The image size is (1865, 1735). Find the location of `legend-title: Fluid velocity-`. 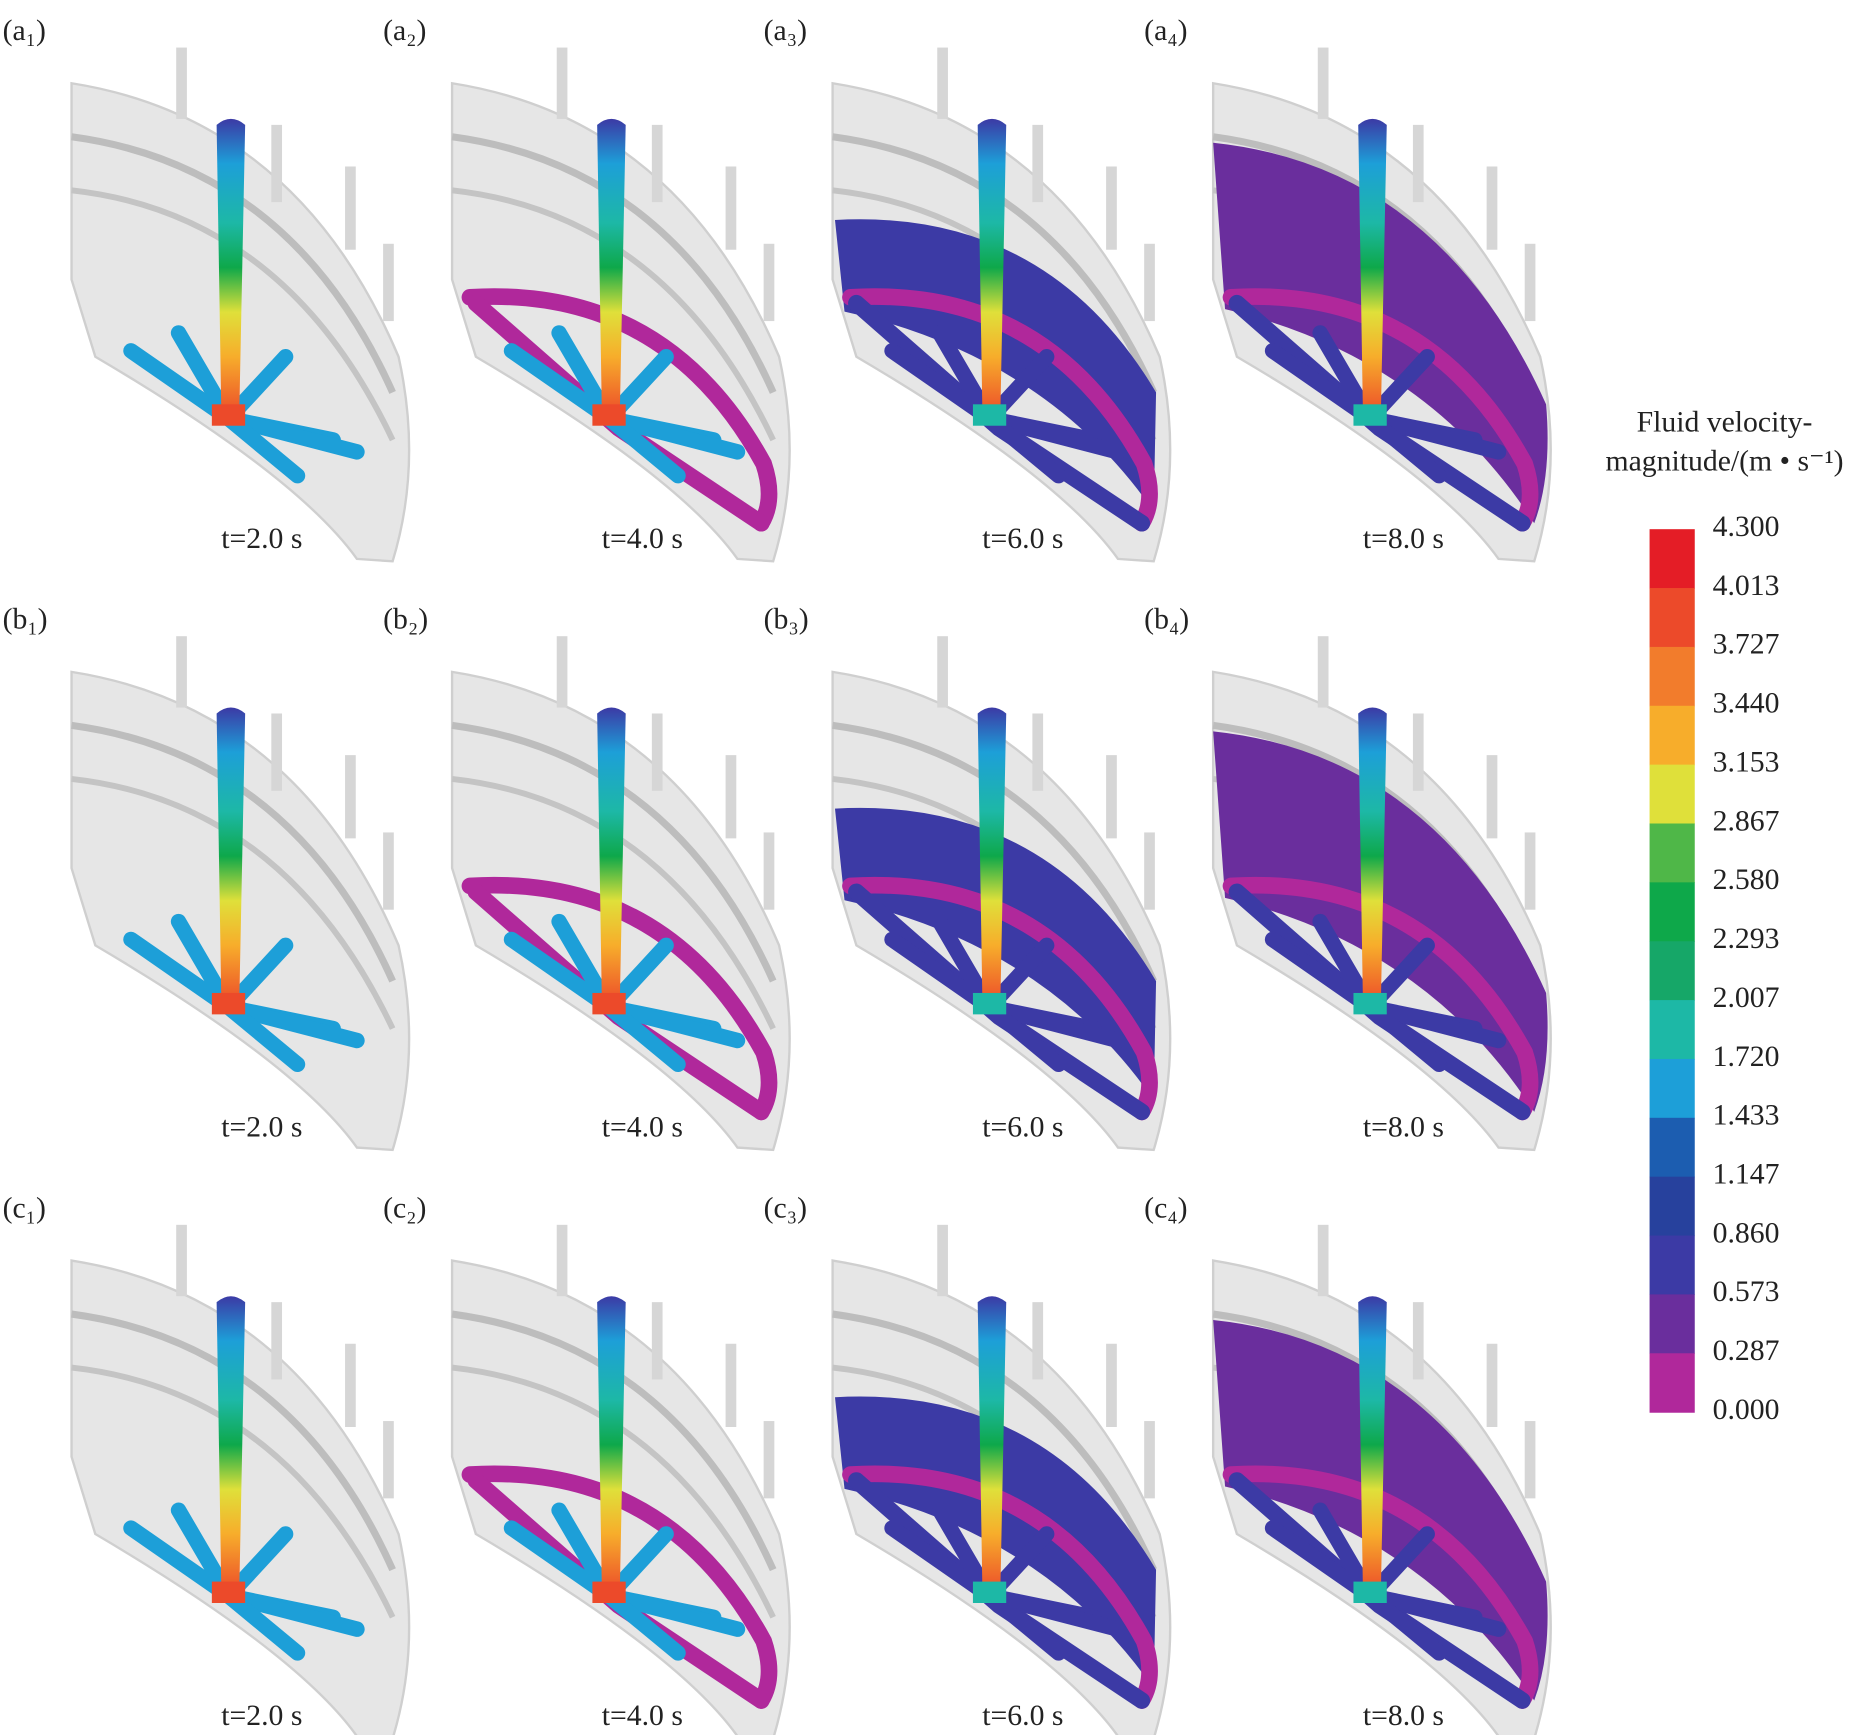

legend-title: Fluid velocity- is located at coordinates (1725, 422).